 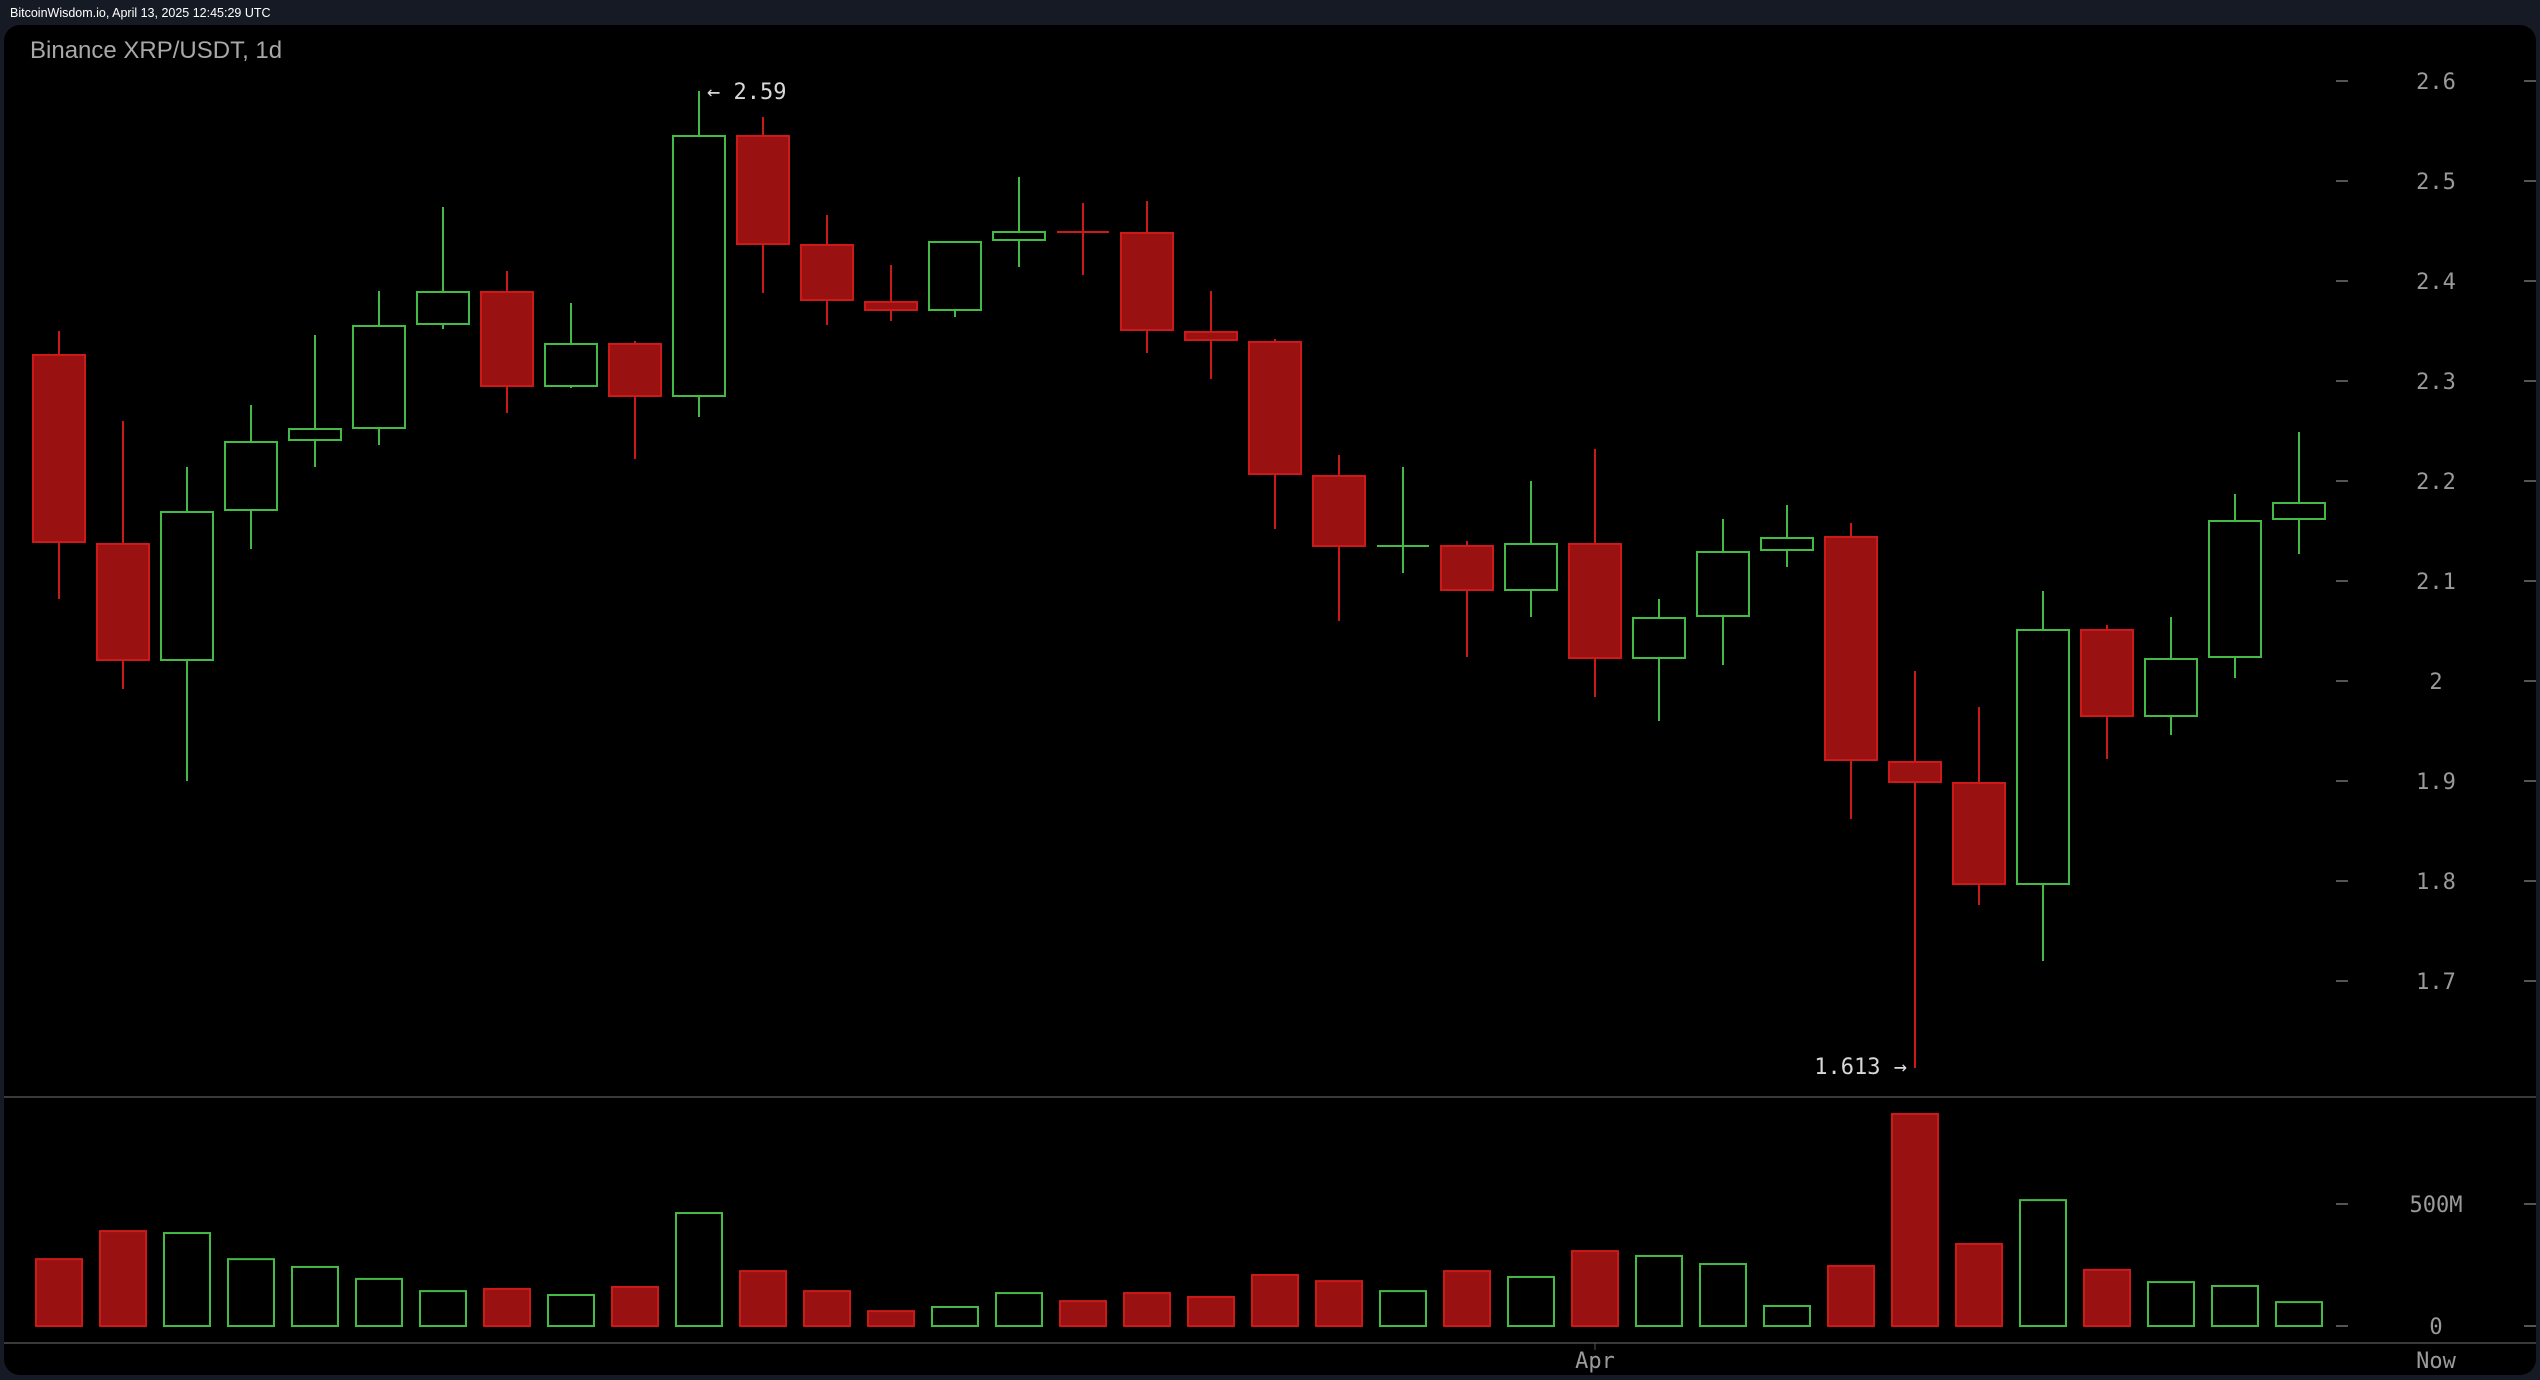 I want to click on high-price-annotation: ← 2.59, so click(x=746, y=92).